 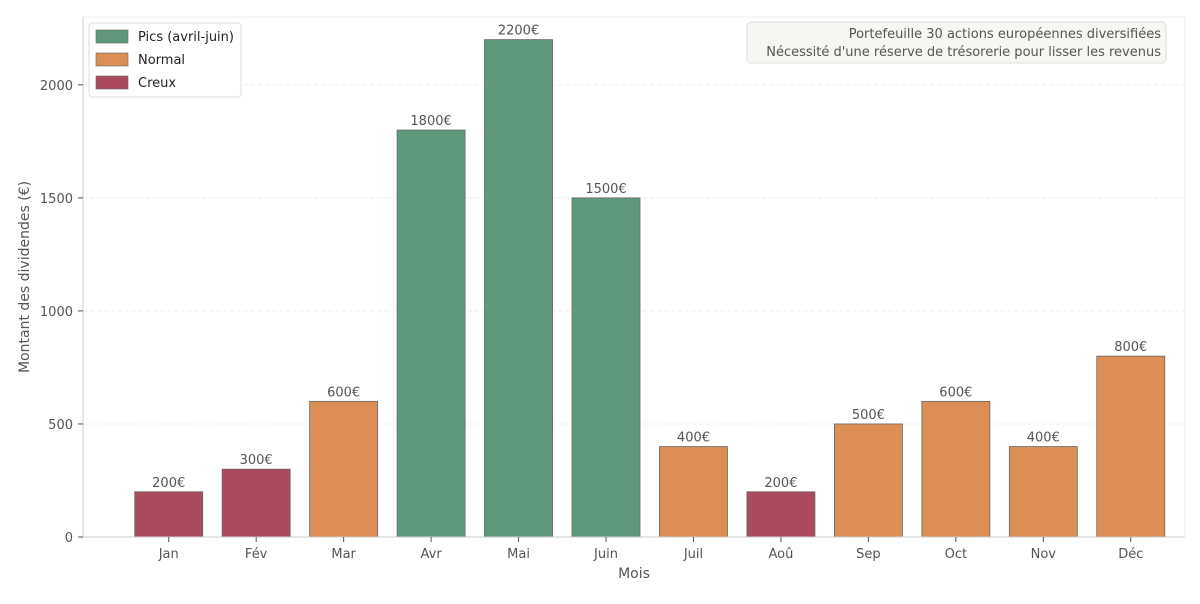 I want to click on bar-value-label: 1800€, so click(x=430, y=121).